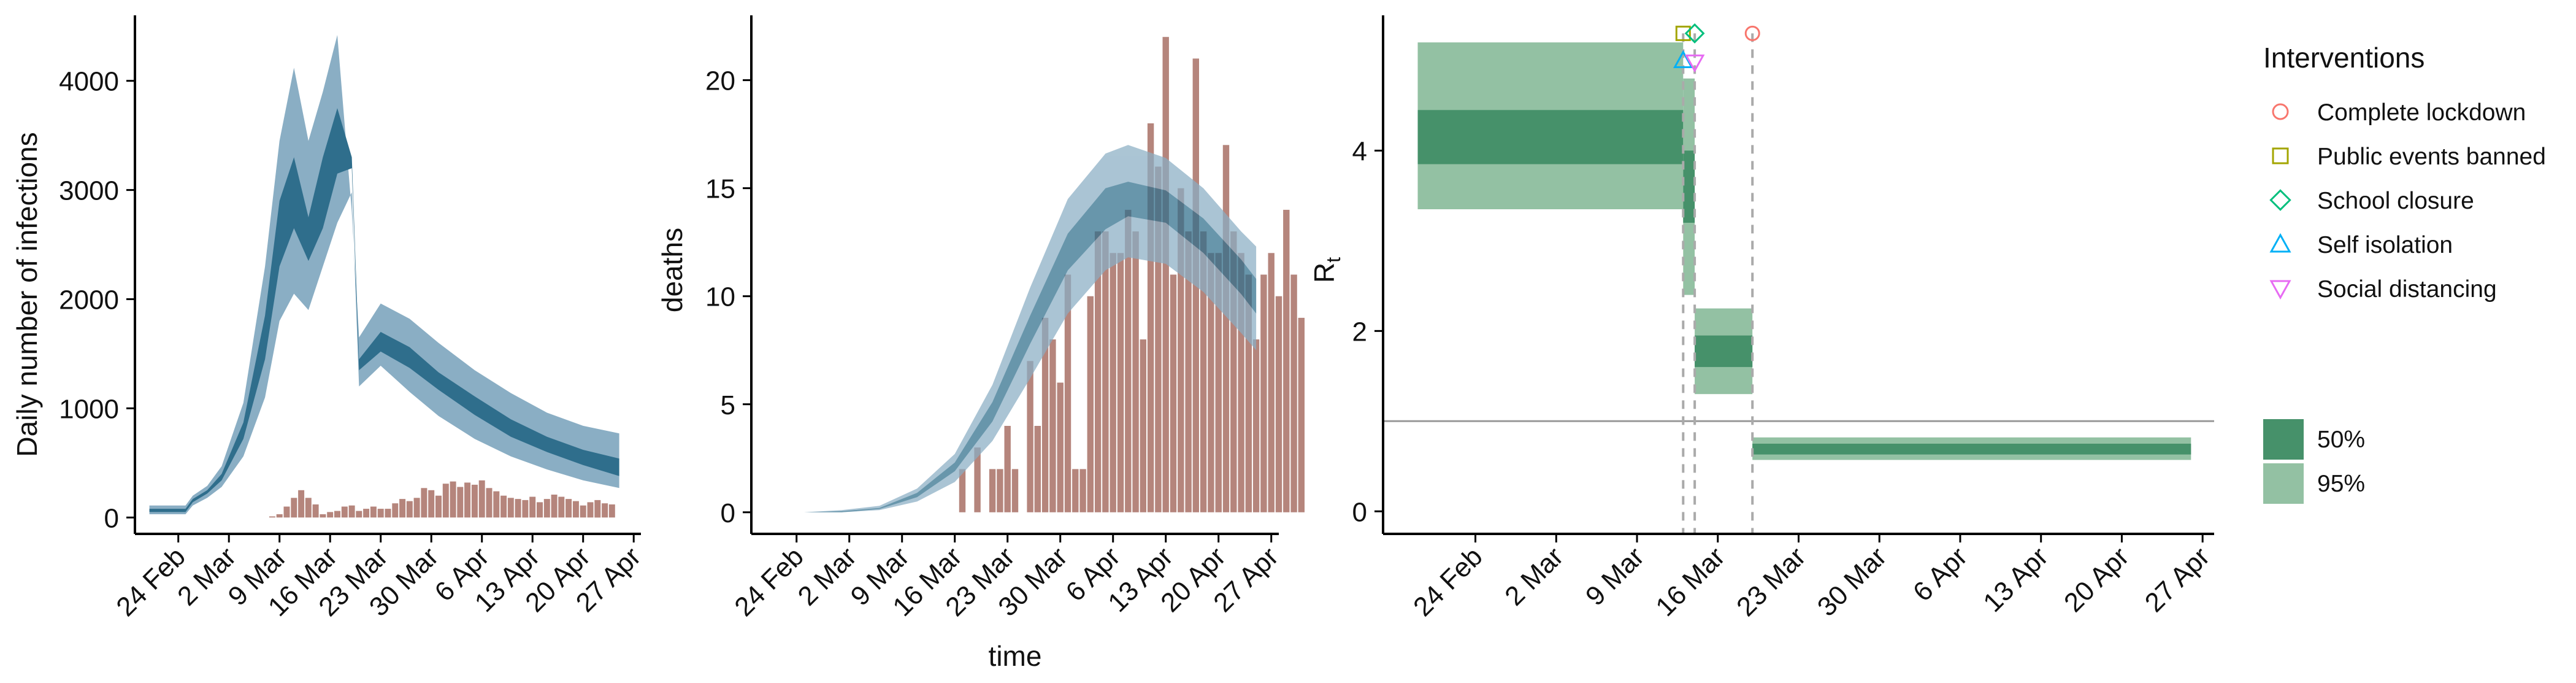 Image resolution: width=2576 pixels, height=683 pixels. What do you see at coordinates (2385, 245) in the screenshot?
I see `legend-label-self-isolation: Self isolation` at bounding box center [2385, 245].